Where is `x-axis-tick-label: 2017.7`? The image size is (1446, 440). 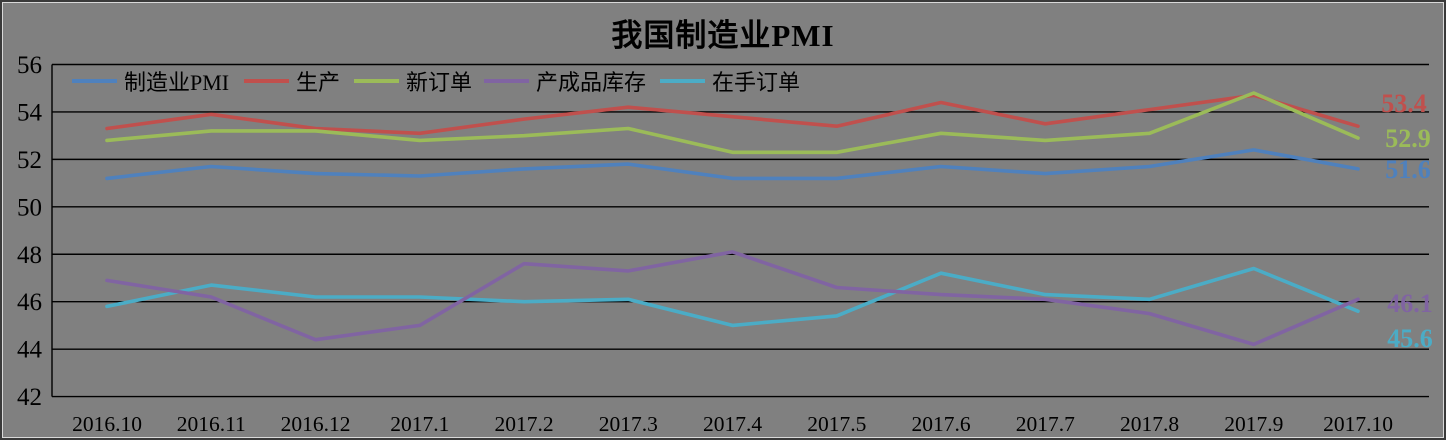
x-axis-tick-label: 2017.7 is located at coordinates (1045, 424).